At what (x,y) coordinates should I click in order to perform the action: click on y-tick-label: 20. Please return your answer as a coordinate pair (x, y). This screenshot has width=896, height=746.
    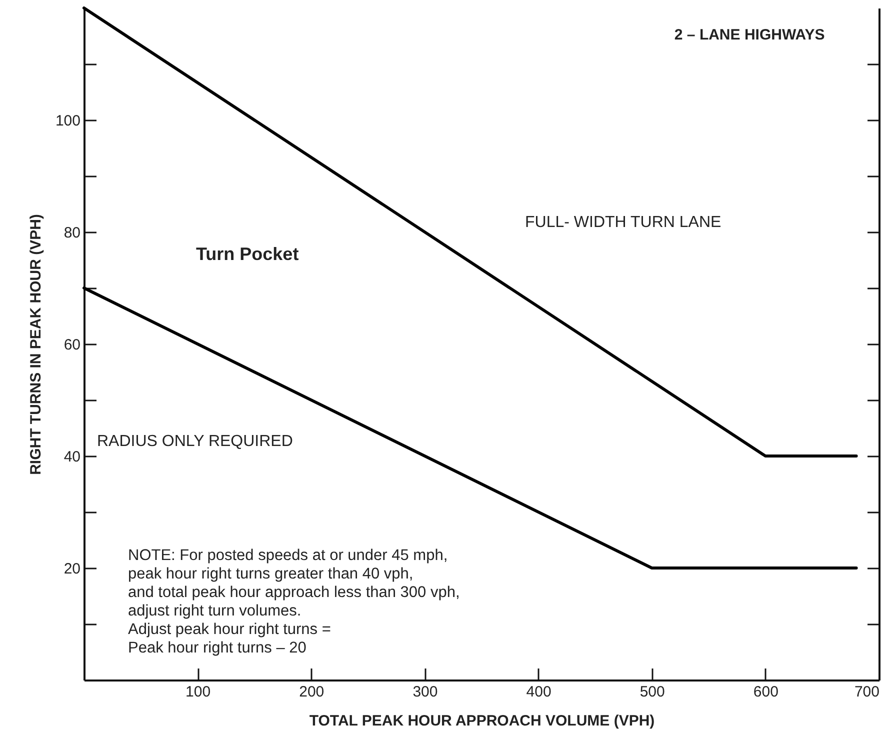
    Looking at the image, I should click on (72, 569).